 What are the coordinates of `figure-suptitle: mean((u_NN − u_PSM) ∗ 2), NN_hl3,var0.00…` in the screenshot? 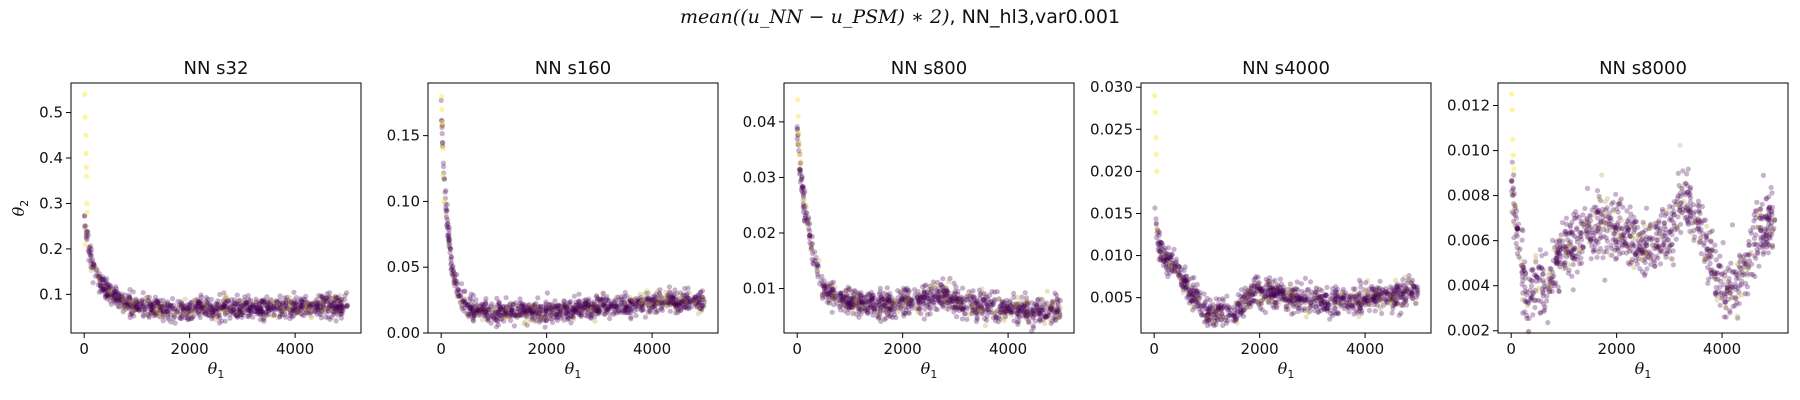 It's located at (900, 17).